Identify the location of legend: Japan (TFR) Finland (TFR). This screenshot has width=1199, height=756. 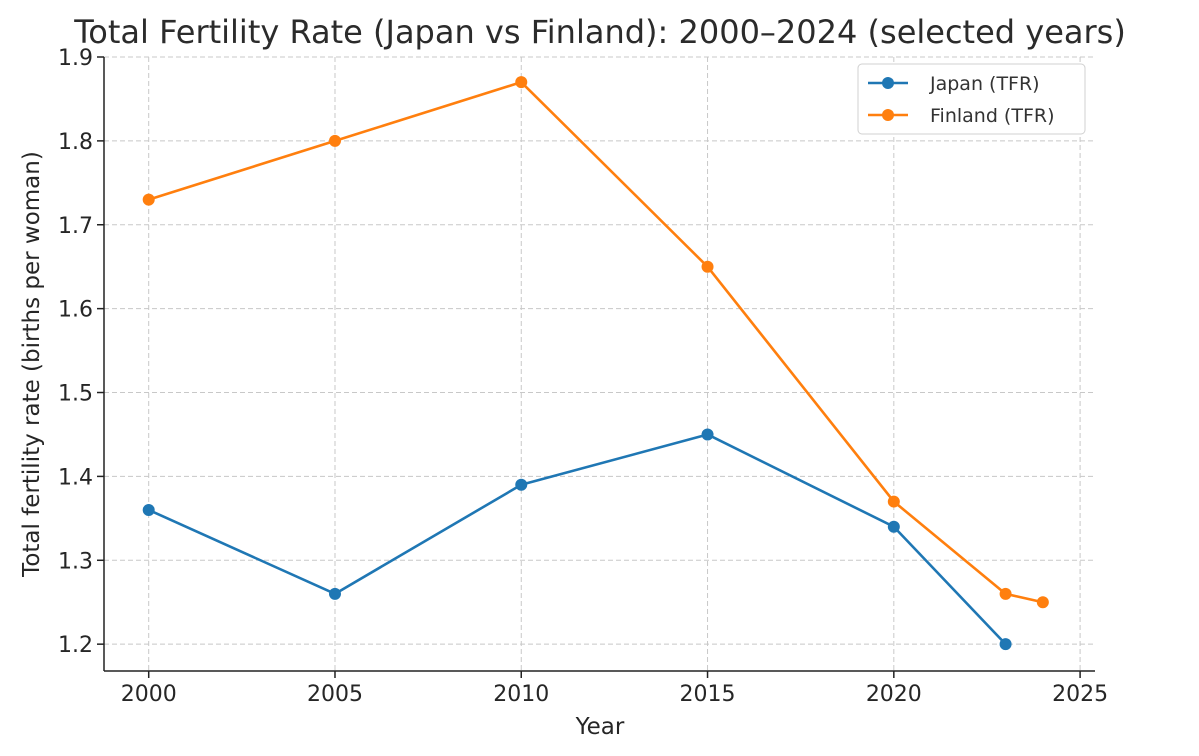
(971, 99).